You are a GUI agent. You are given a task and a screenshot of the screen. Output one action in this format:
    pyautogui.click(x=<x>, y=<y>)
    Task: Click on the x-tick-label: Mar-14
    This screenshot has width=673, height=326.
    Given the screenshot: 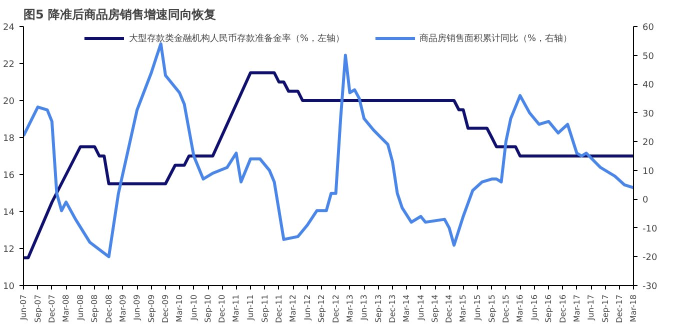 What is the action you would take?
    pyautogui.click(x=406, y=308)
    